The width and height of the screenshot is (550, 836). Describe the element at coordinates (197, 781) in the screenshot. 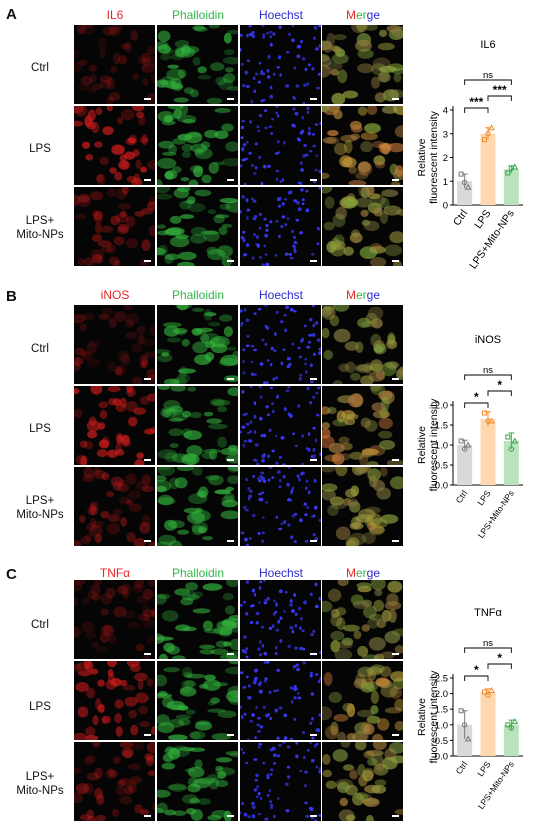

I see `micrograph-lps-mito-phalloidin` at that location.